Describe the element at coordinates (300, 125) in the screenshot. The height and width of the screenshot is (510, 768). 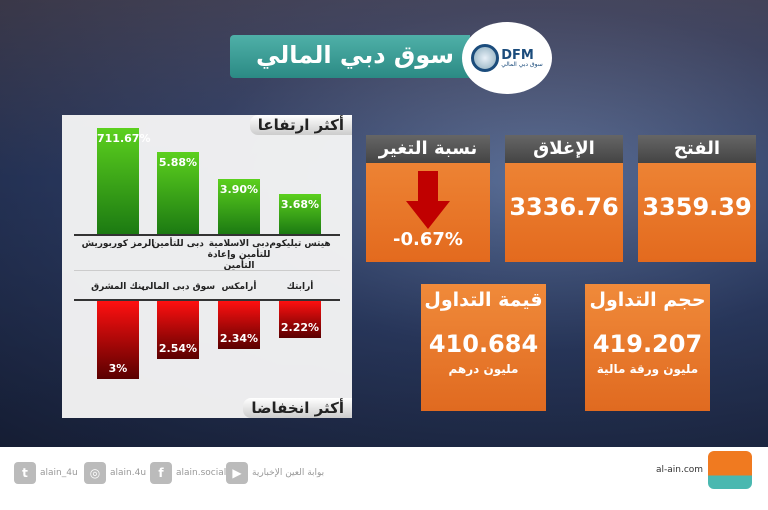
I see `gainers-title: أكثر ارتفاعا` at that location.